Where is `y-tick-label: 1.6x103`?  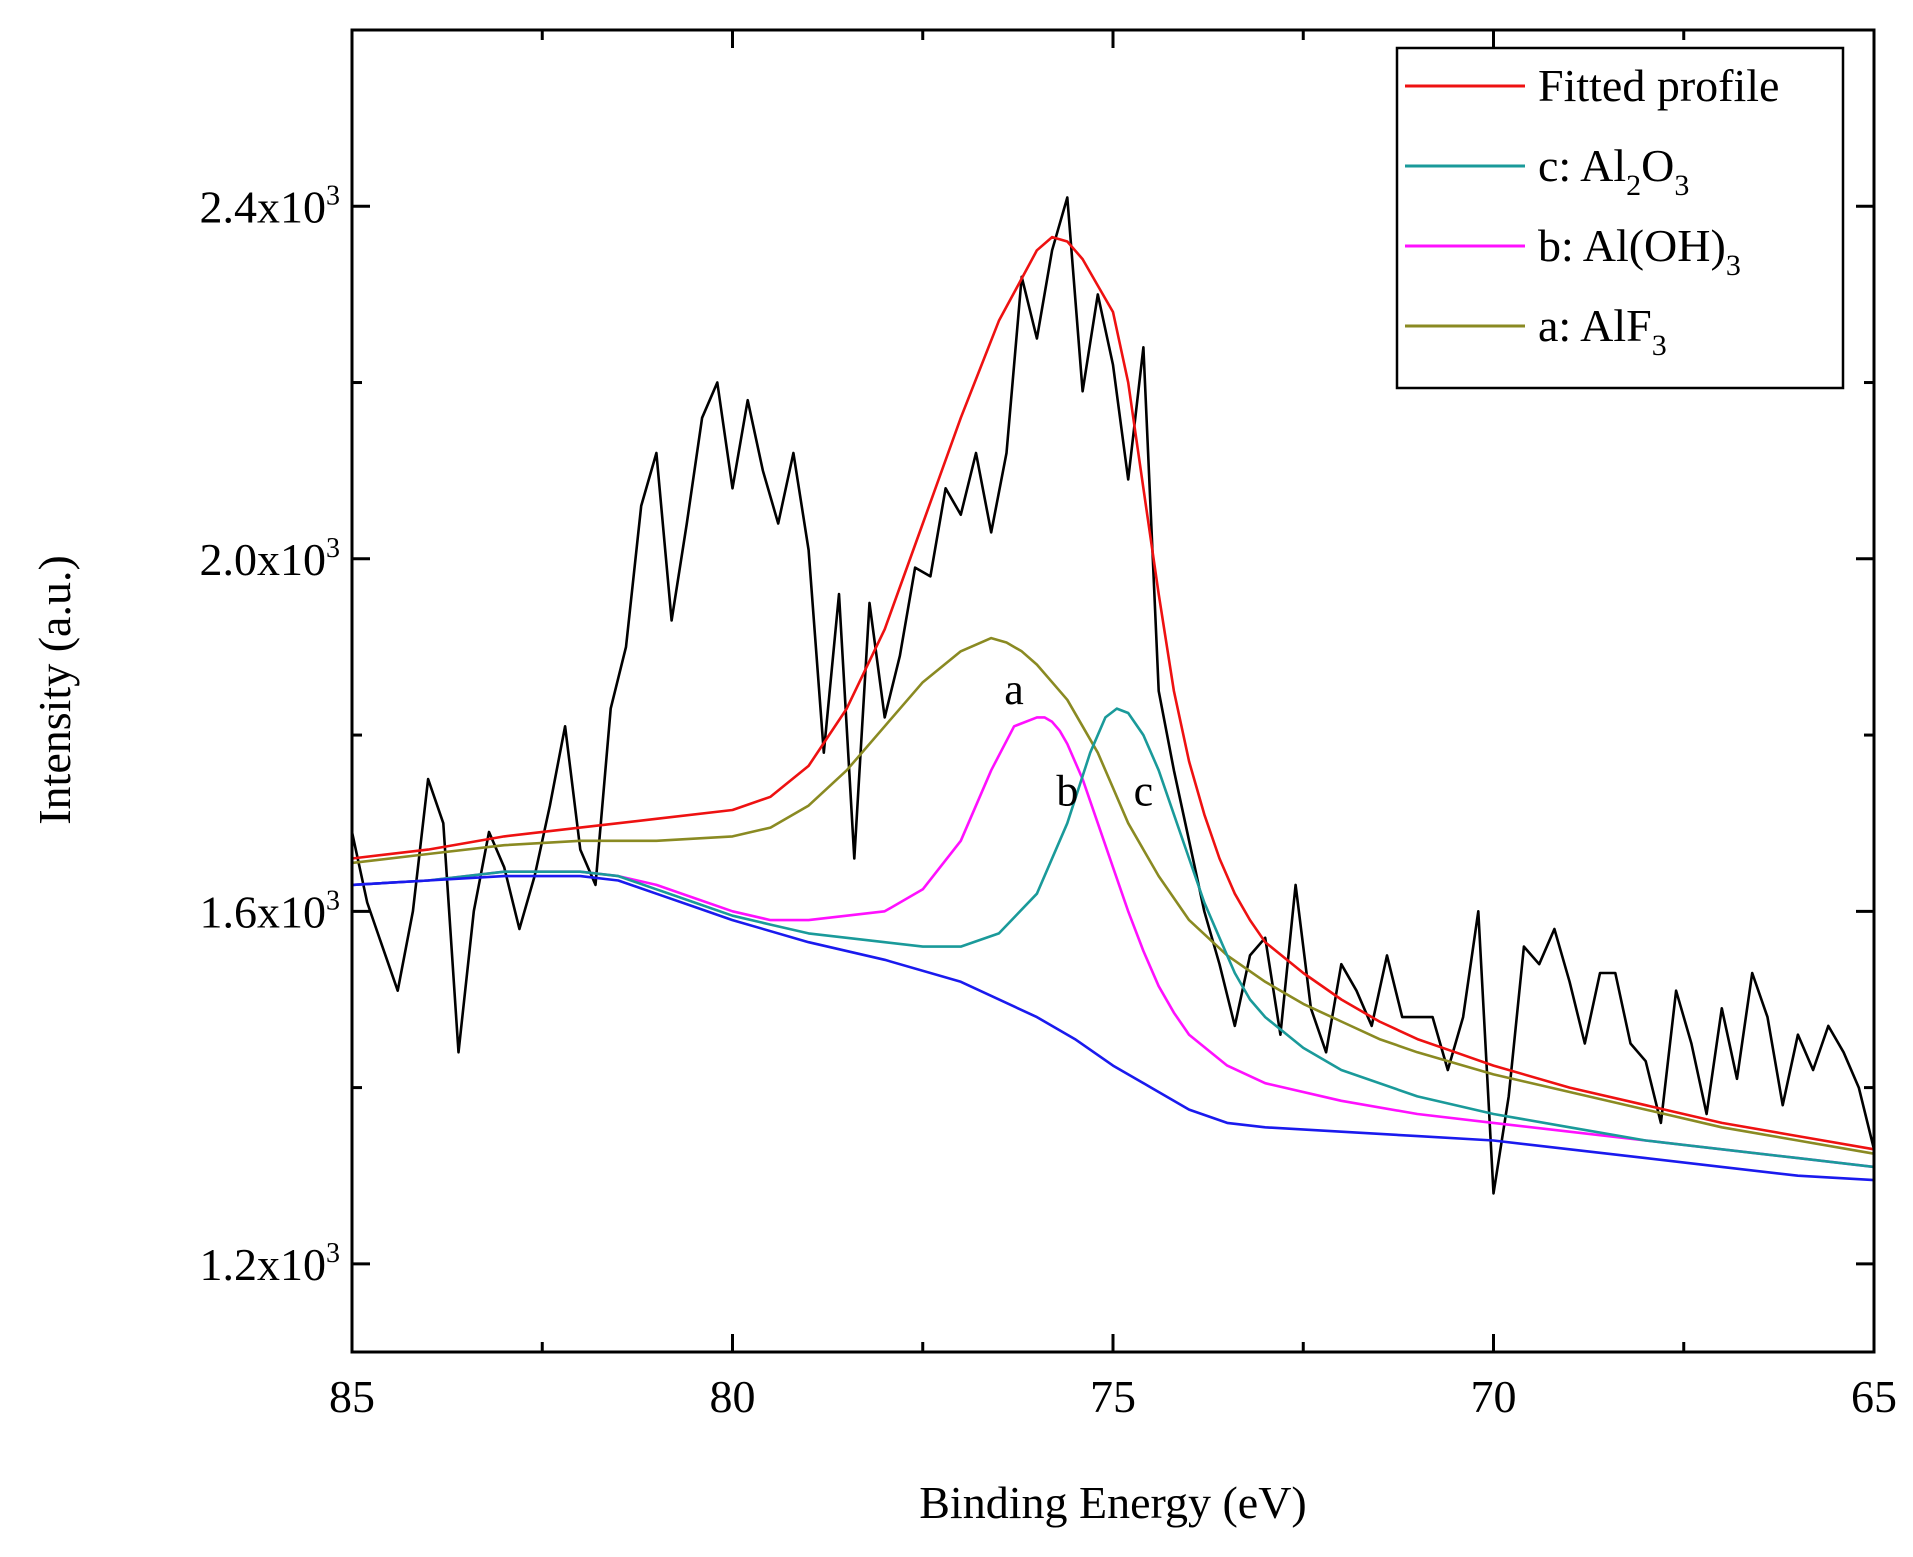
y-tick-label: 1.6x103 is located at coordinates (270, 911).